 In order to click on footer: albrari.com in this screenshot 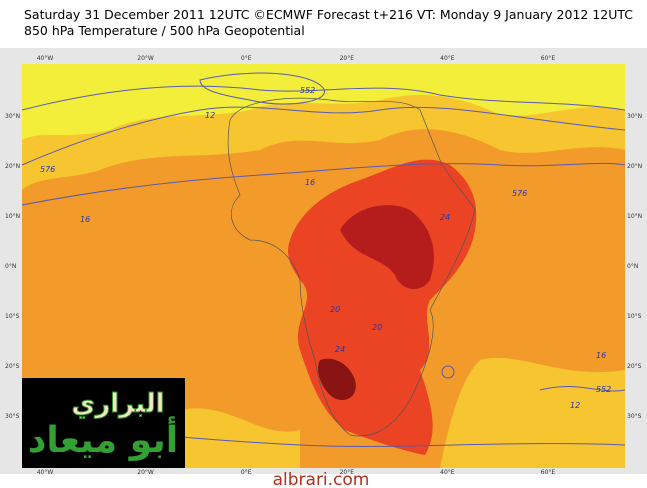, I will do `click(321, 479)`.